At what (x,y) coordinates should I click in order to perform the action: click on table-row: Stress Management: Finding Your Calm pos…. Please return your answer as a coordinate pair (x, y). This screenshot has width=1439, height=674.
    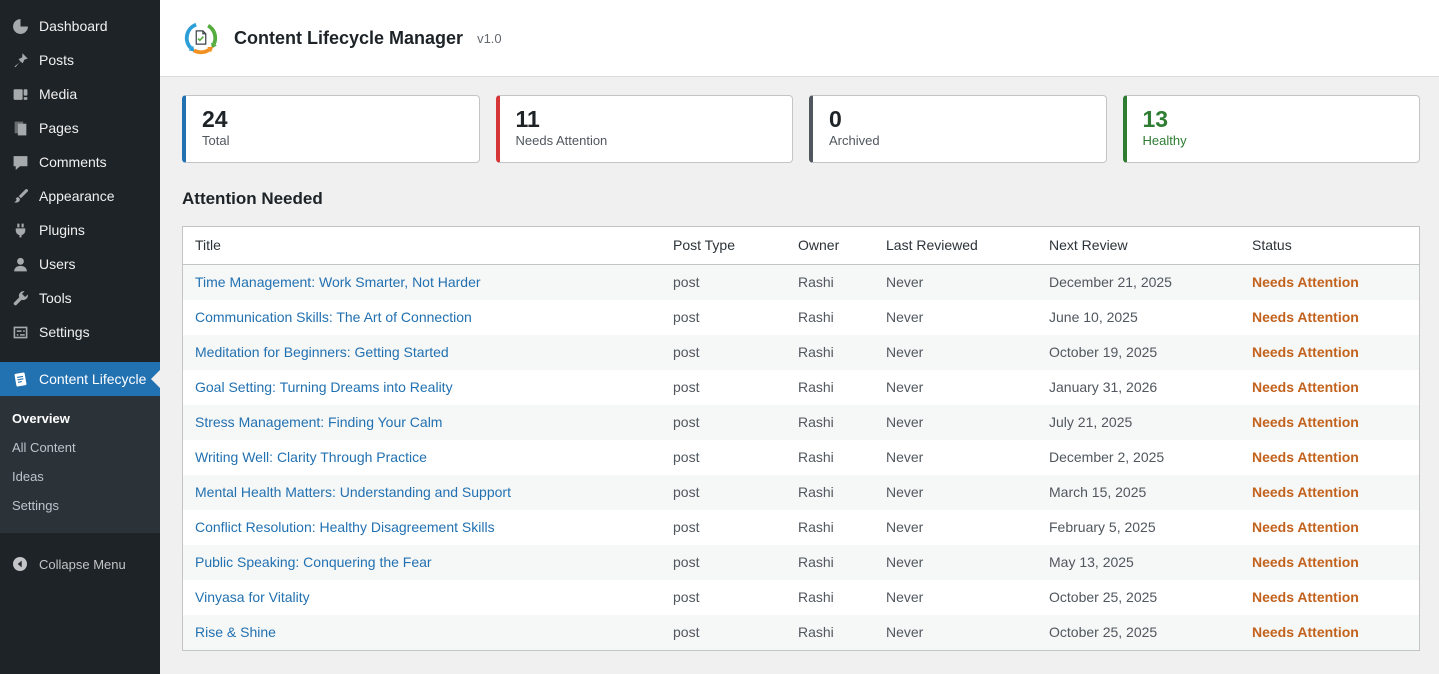
    Looking at the image, I should click on (801, 422).